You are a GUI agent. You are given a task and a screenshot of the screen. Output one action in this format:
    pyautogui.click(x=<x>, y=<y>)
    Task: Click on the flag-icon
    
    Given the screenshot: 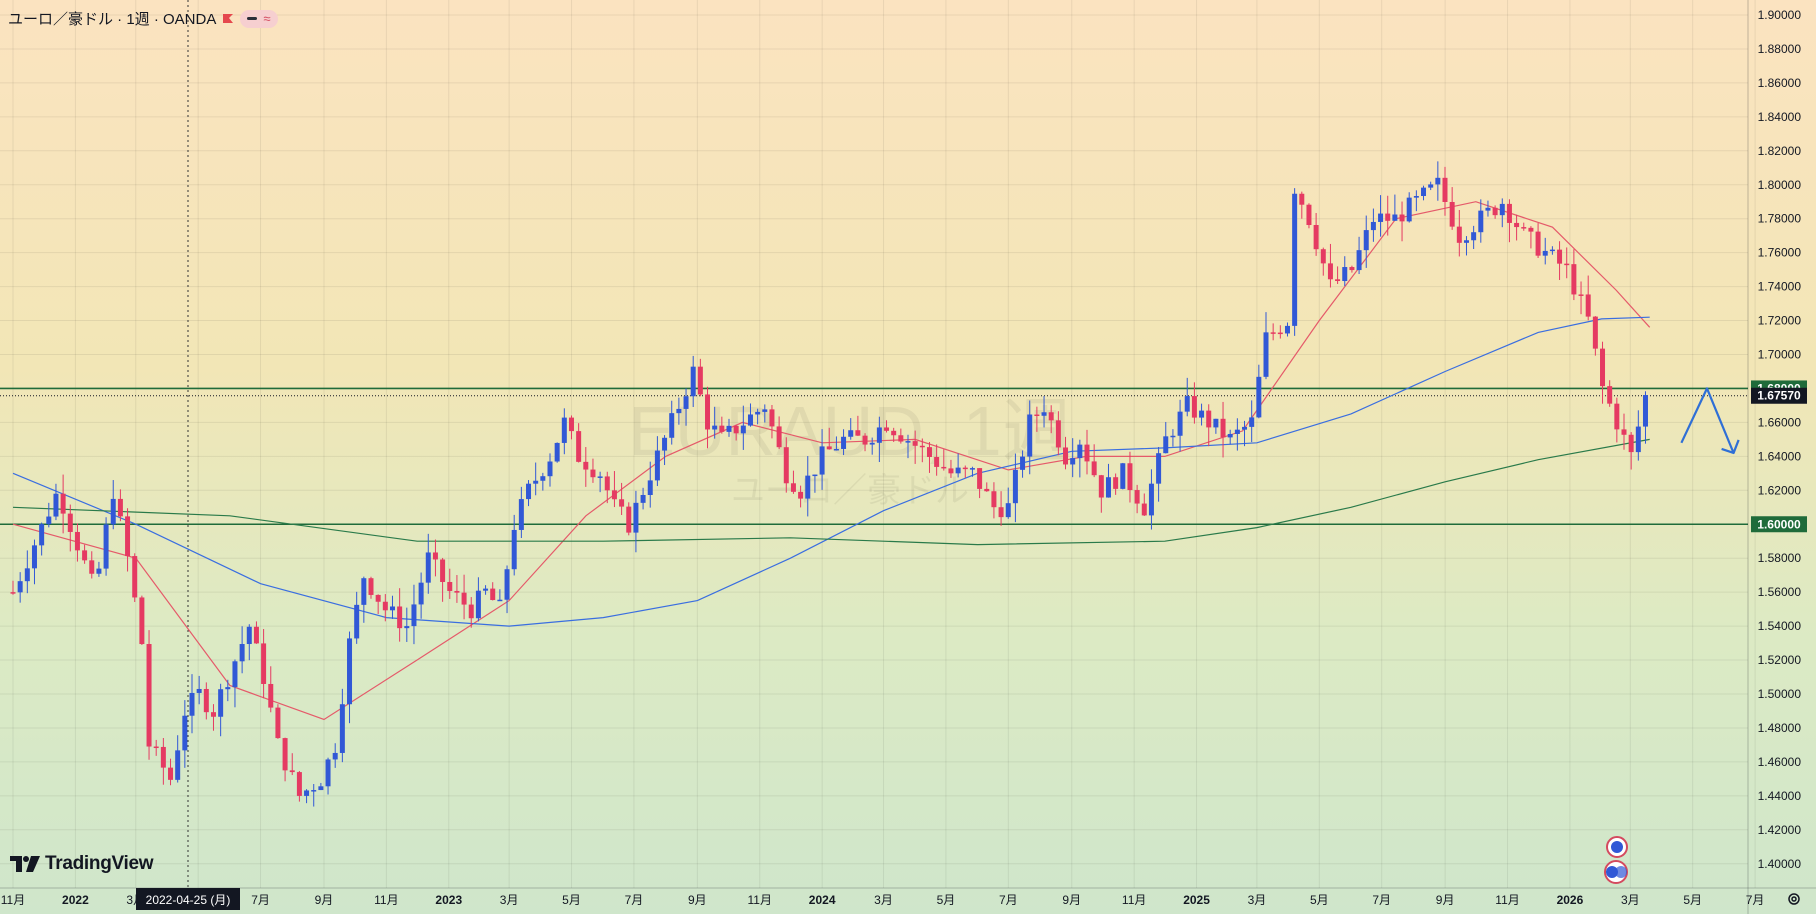 What is the action you would take?
    pyautogui.click(x=228, y=19)
    